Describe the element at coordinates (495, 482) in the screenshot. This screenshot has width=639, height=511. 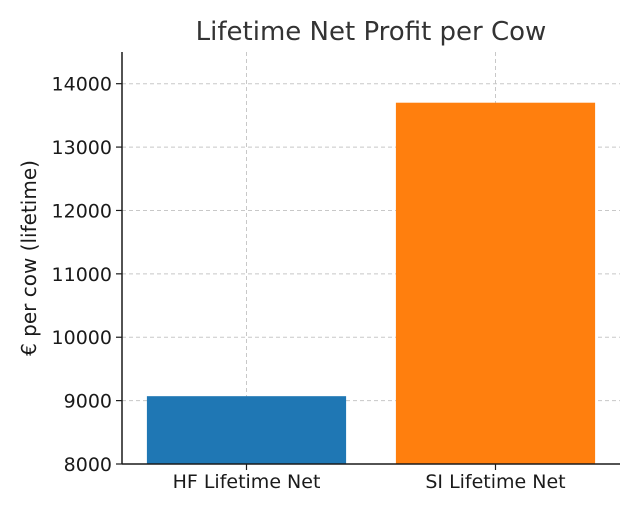
I see `x-tick-label: SI Lifetime Net` at that location.